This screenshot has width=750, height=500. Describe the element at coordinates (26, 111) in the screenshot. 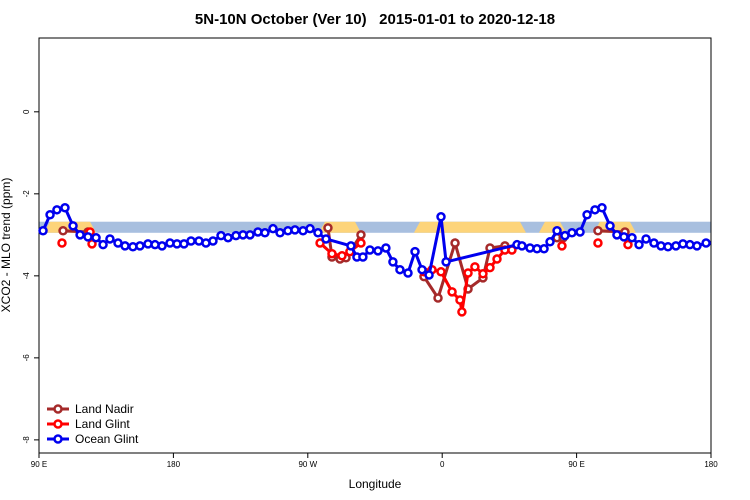

I see `y-tick-label: 0` at that location.